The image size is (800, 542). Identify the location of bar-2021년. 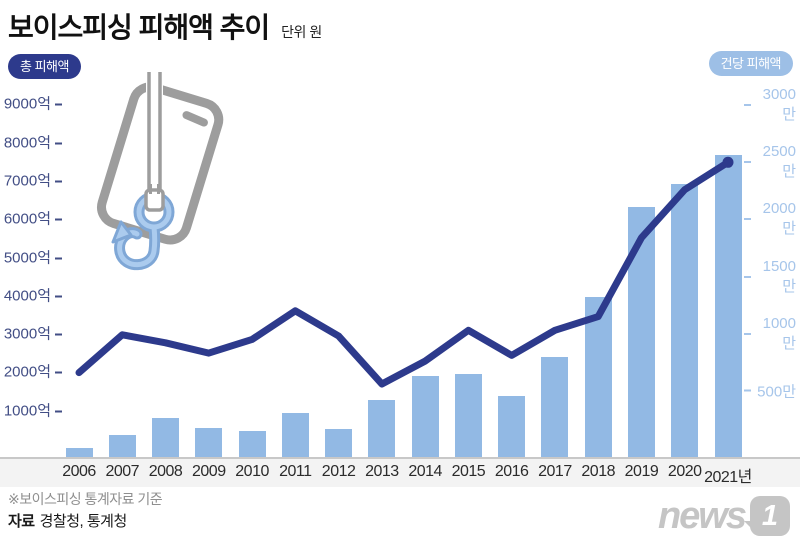
(728, 306).